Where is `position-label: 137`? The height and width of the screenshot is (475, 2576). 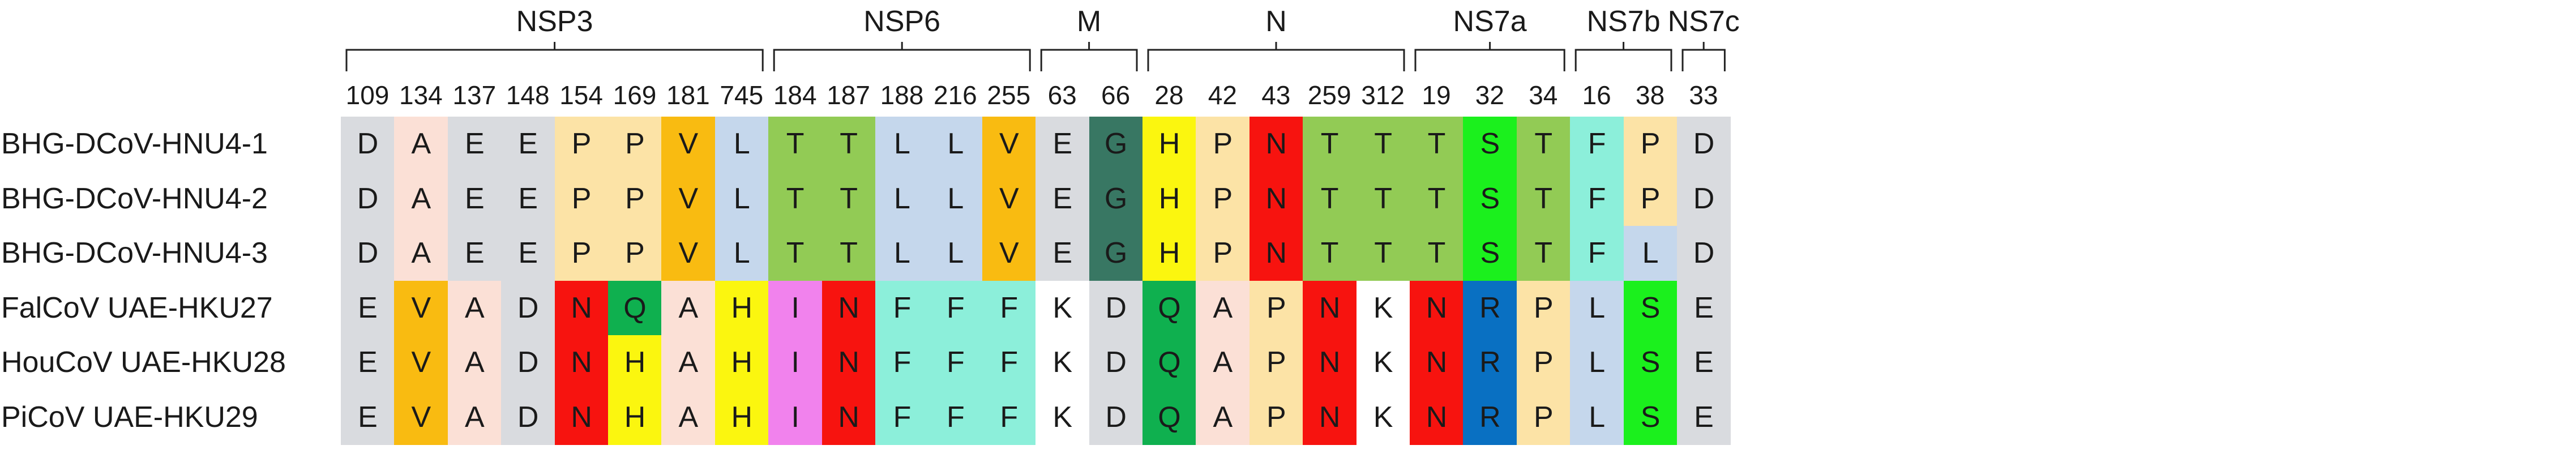
position-label: 137 is located at coordinates (474, 95).